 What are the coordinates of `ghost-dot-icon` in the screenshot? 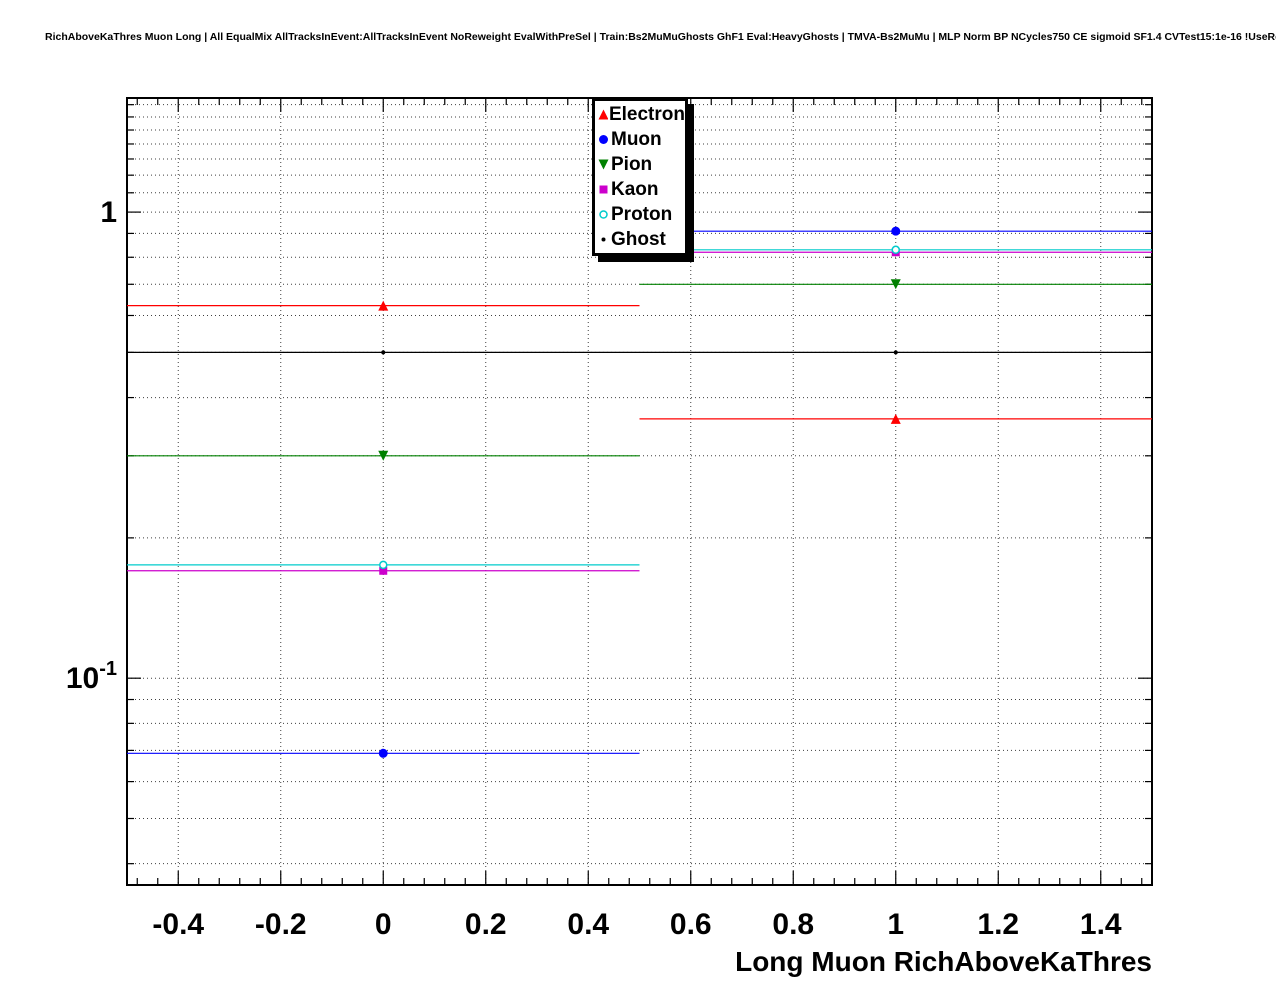 It's located at (603, 239).